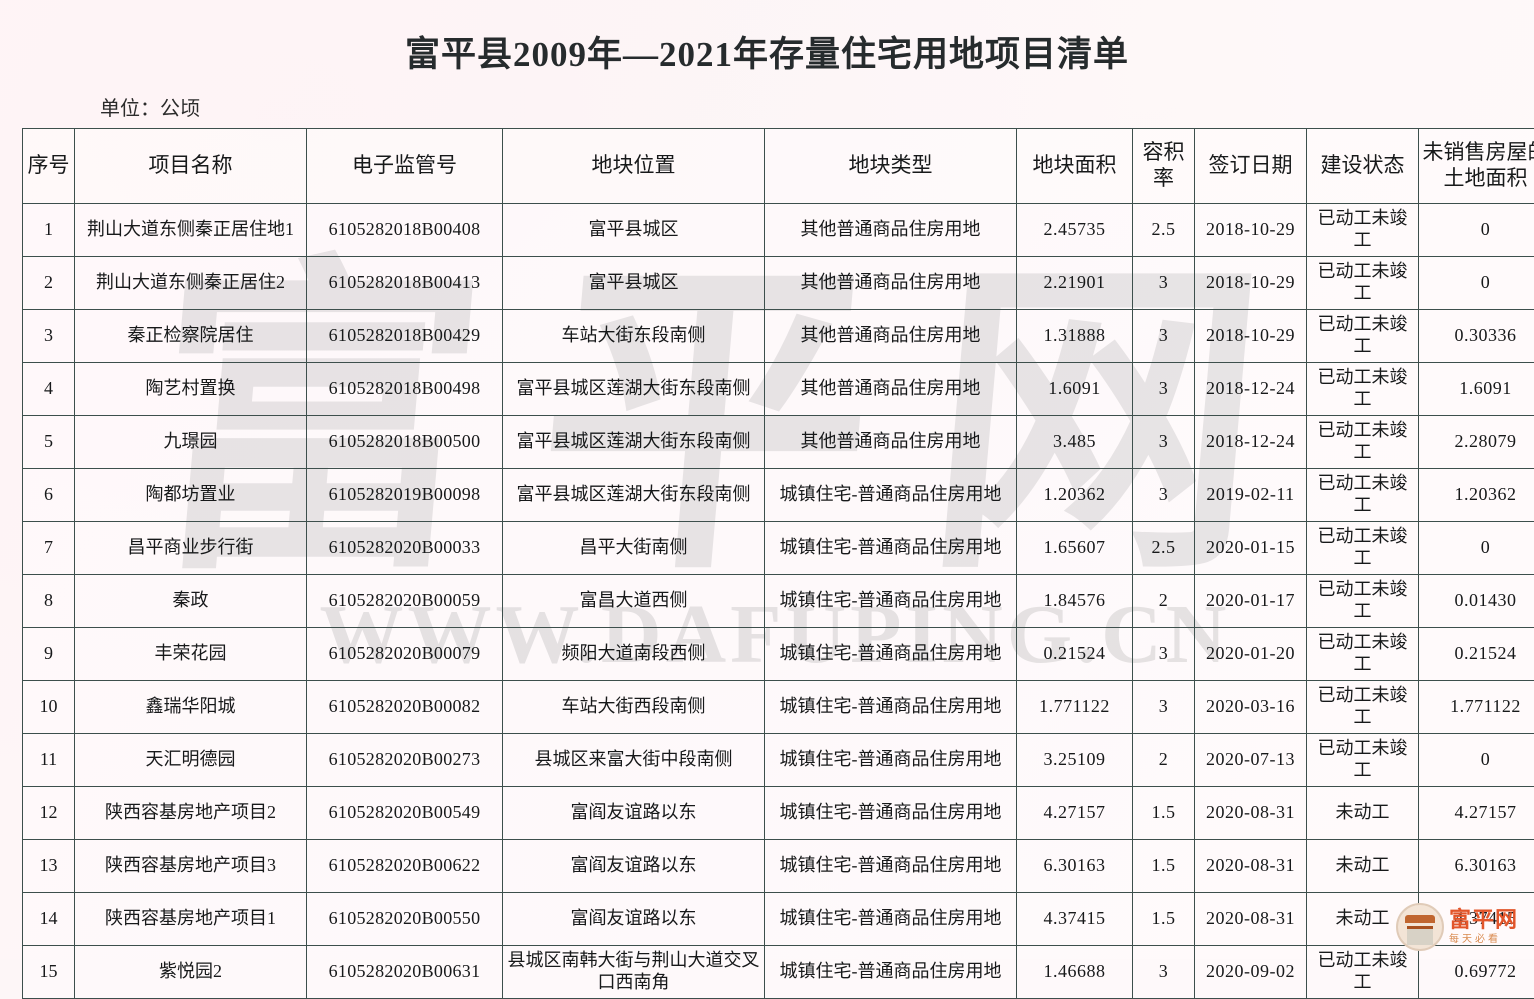 The image size is (1534, 999). Describe the element at coordinates (1251, 707) in the screenshot. I see `cell-date: 2020-03-16` at that location.